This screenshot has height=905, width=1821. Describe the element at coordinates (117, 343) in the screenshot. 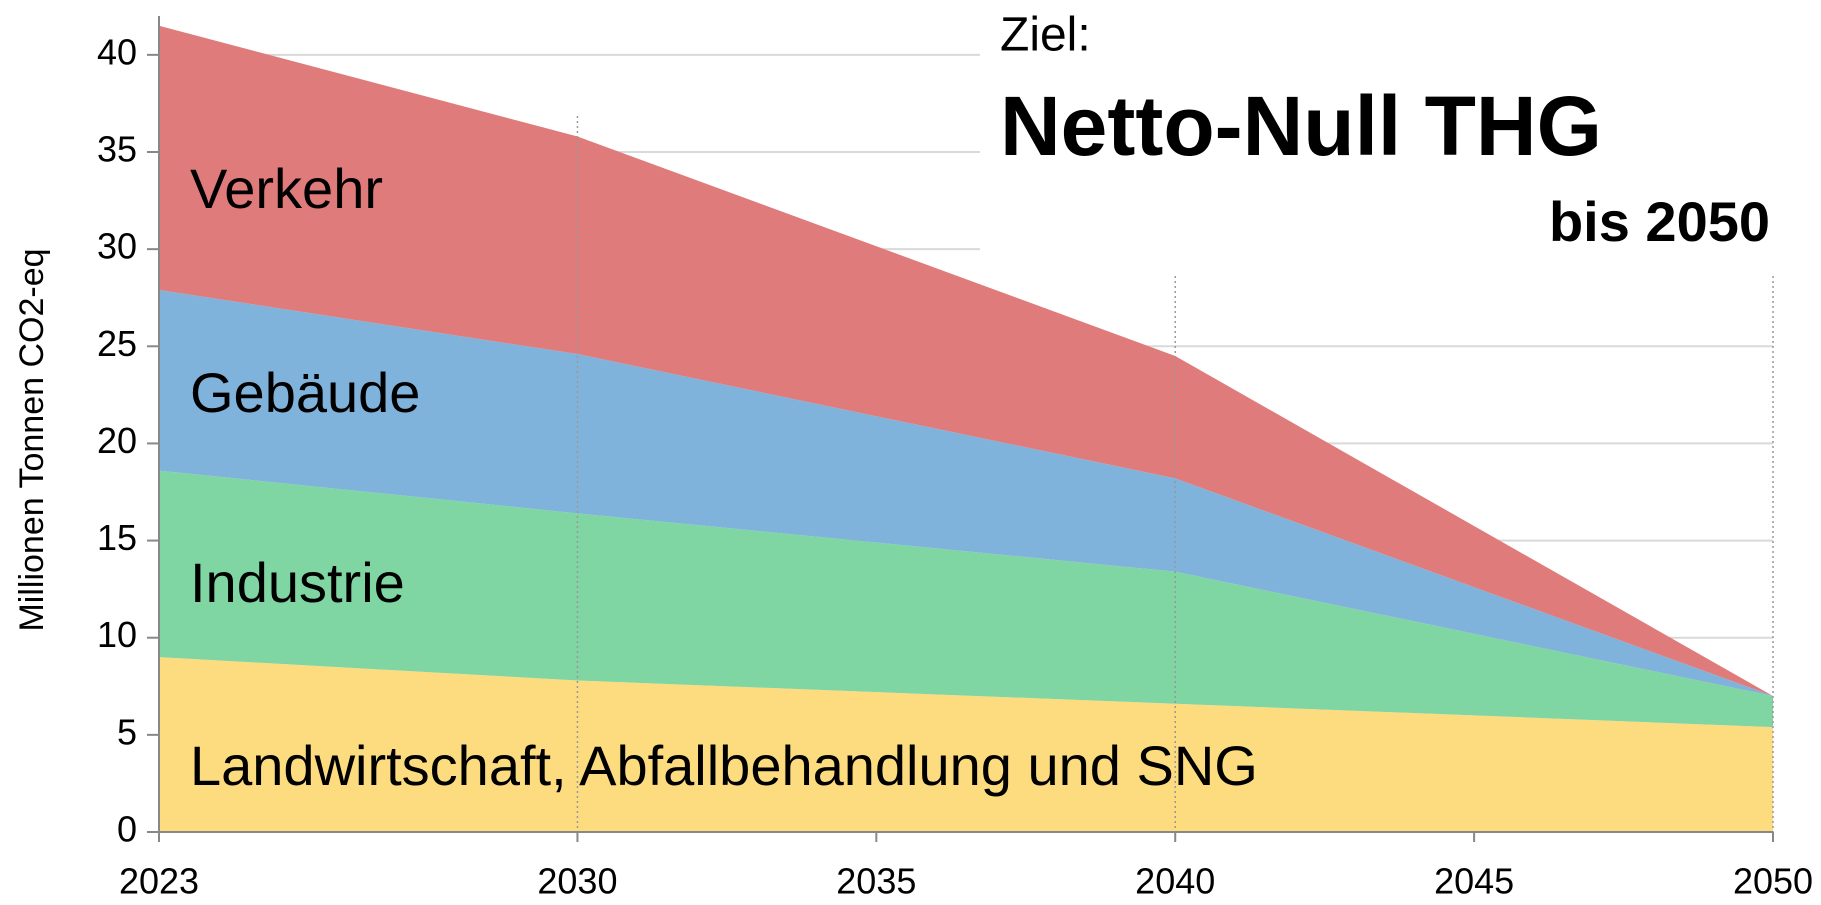

I see `y-tick-label: 25` at that location.